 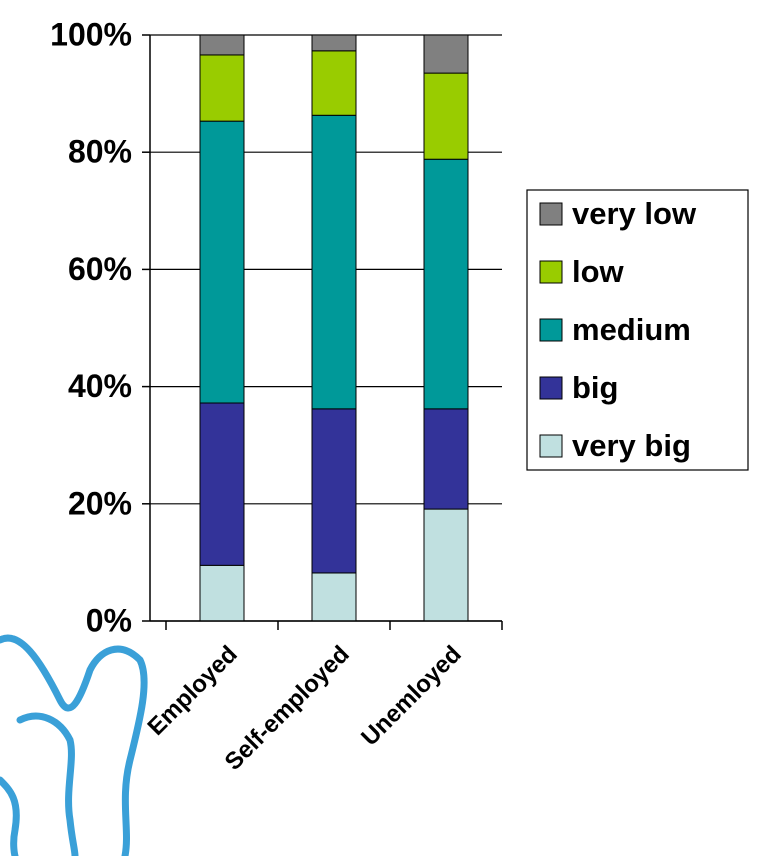 What do you see at coordinates (595, 387) in the screenshot?
I see `legend-label: big` at bounding box center [595, 387].